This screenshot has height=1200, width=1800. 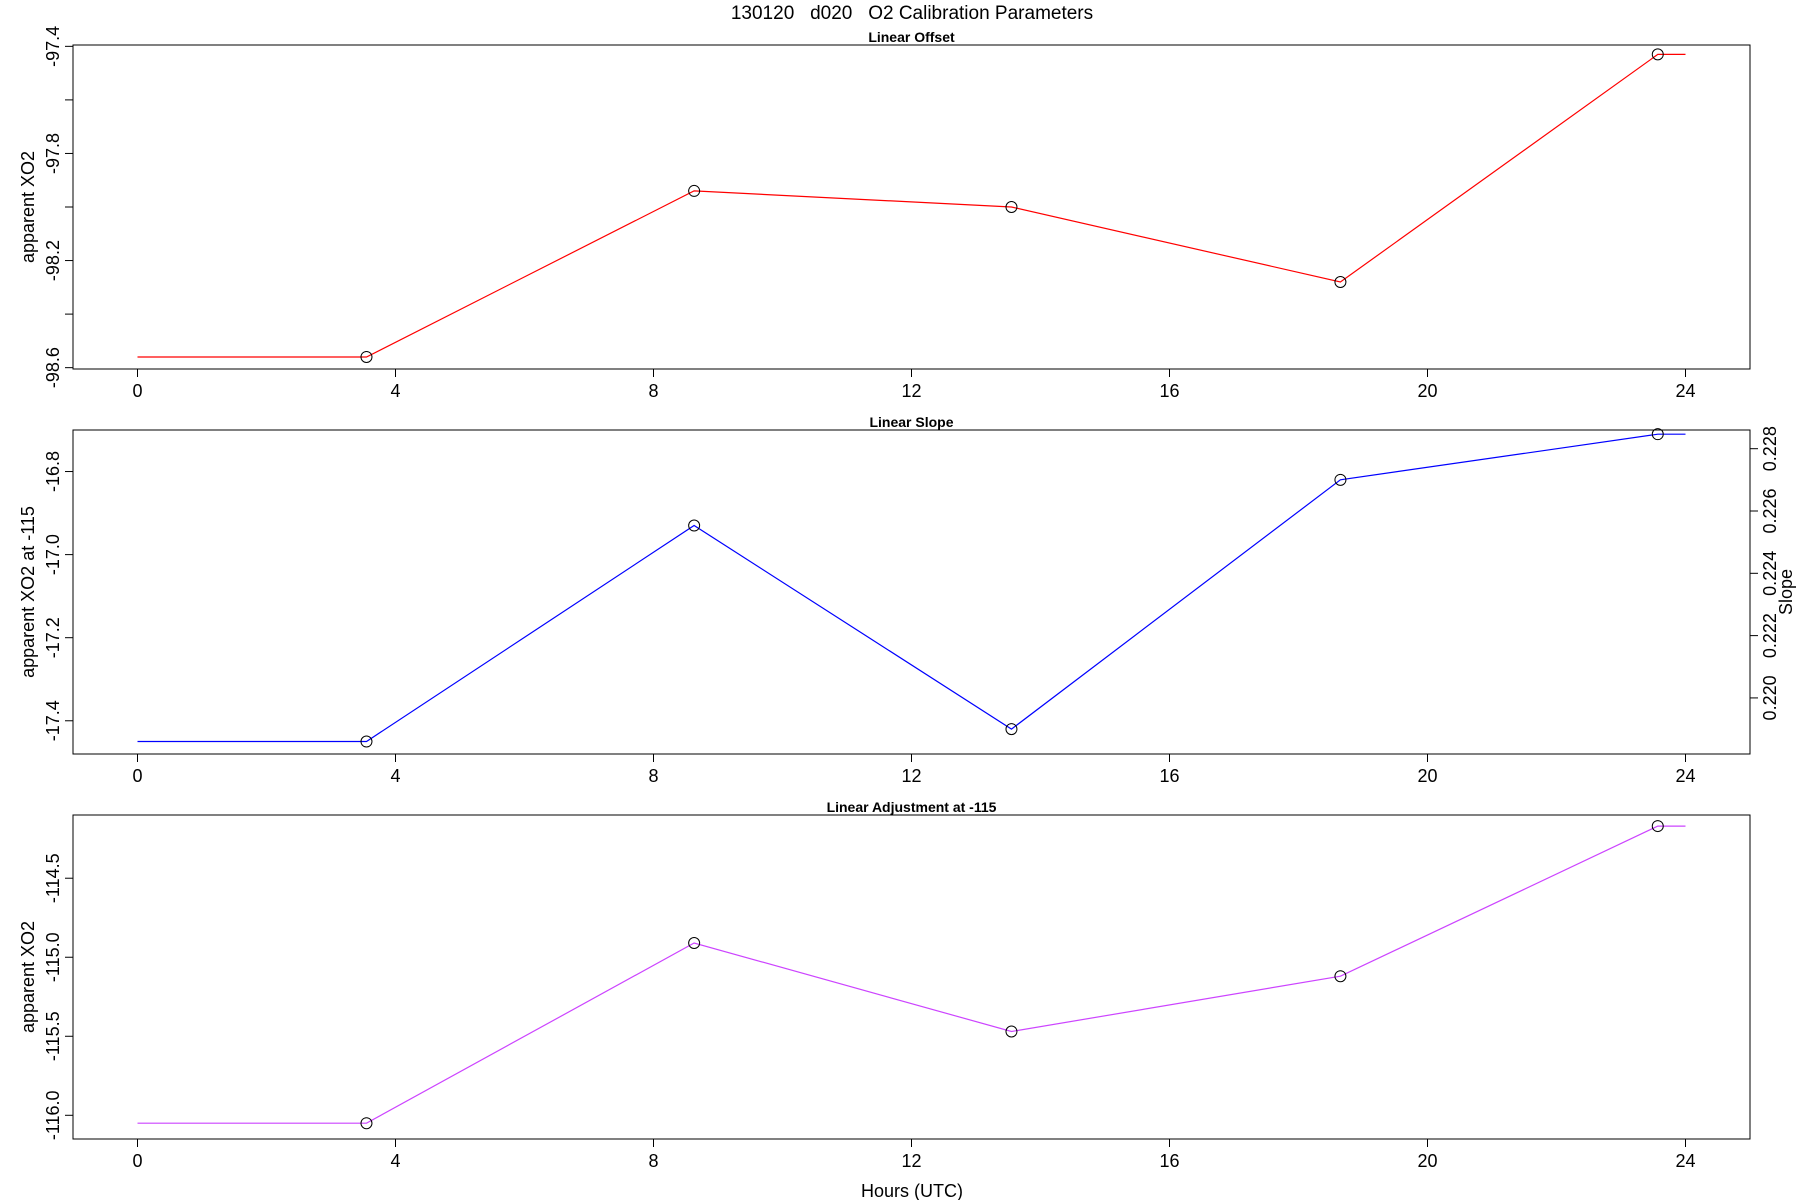 I want to click on y-tick-label: -97.4, so click(x=53, y=46).